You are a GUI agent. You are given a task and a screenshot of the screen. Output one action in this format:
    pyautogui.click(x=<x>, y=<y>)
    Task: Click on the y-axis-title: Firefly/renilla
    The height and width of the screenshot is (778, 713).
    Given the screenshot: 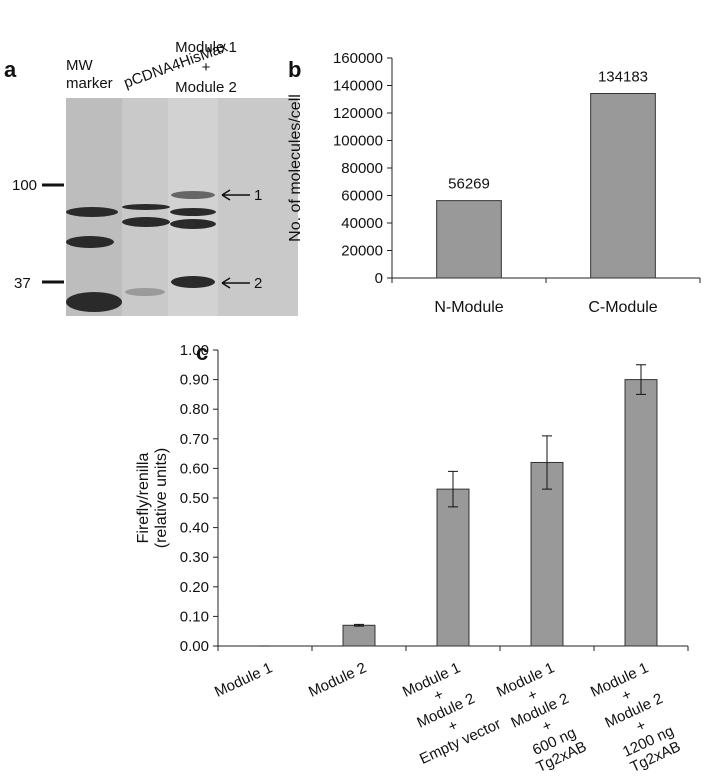 What is the action you would take?
    pyautogui.click(x=143, y=498)
    